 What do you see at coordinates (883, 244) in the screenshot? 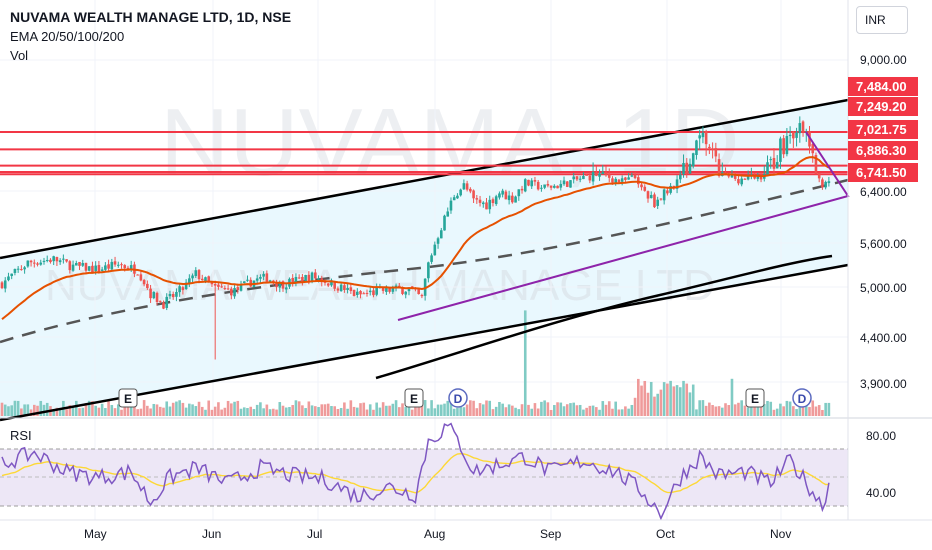
I see `price-tick: 5,600.00` at bounding box center [883, 244].